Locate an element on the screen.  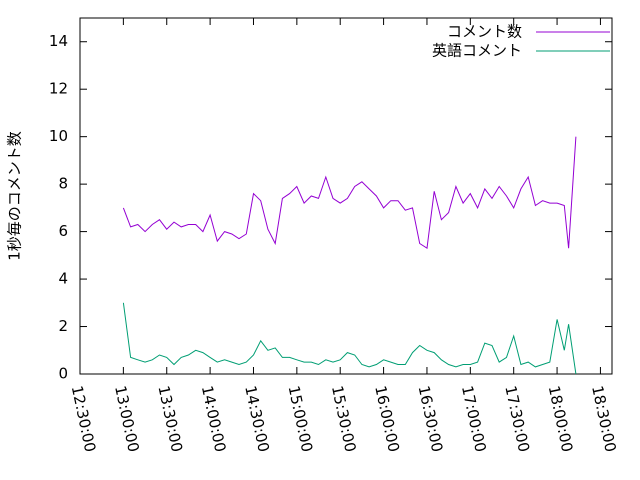
y-tick-label: 14 is located at coordinates (58, 41).